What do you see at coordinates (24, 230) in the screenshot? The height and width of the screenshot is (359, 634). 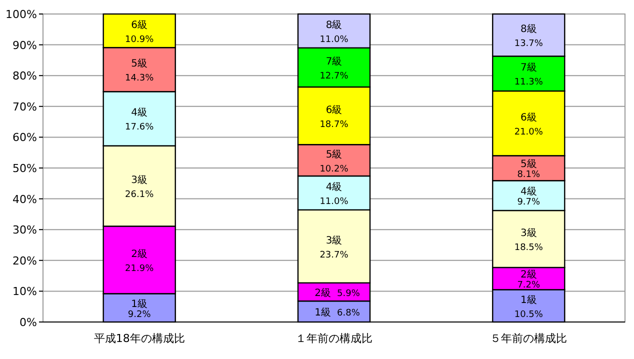 I see `y-tick-label: 30%` at bounding box center [24, 230].